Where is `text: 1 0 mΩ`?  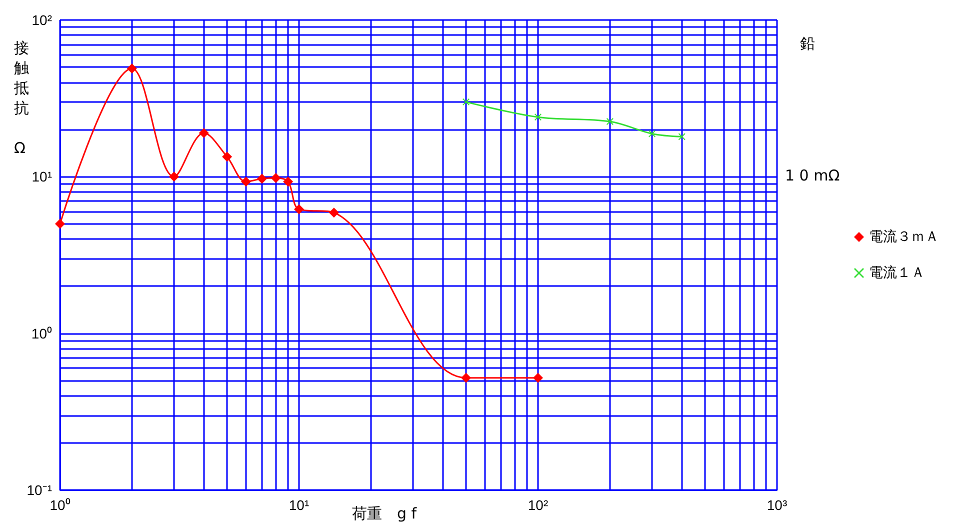
text: 1 0 mΩ is located at coordinates (812, 175).